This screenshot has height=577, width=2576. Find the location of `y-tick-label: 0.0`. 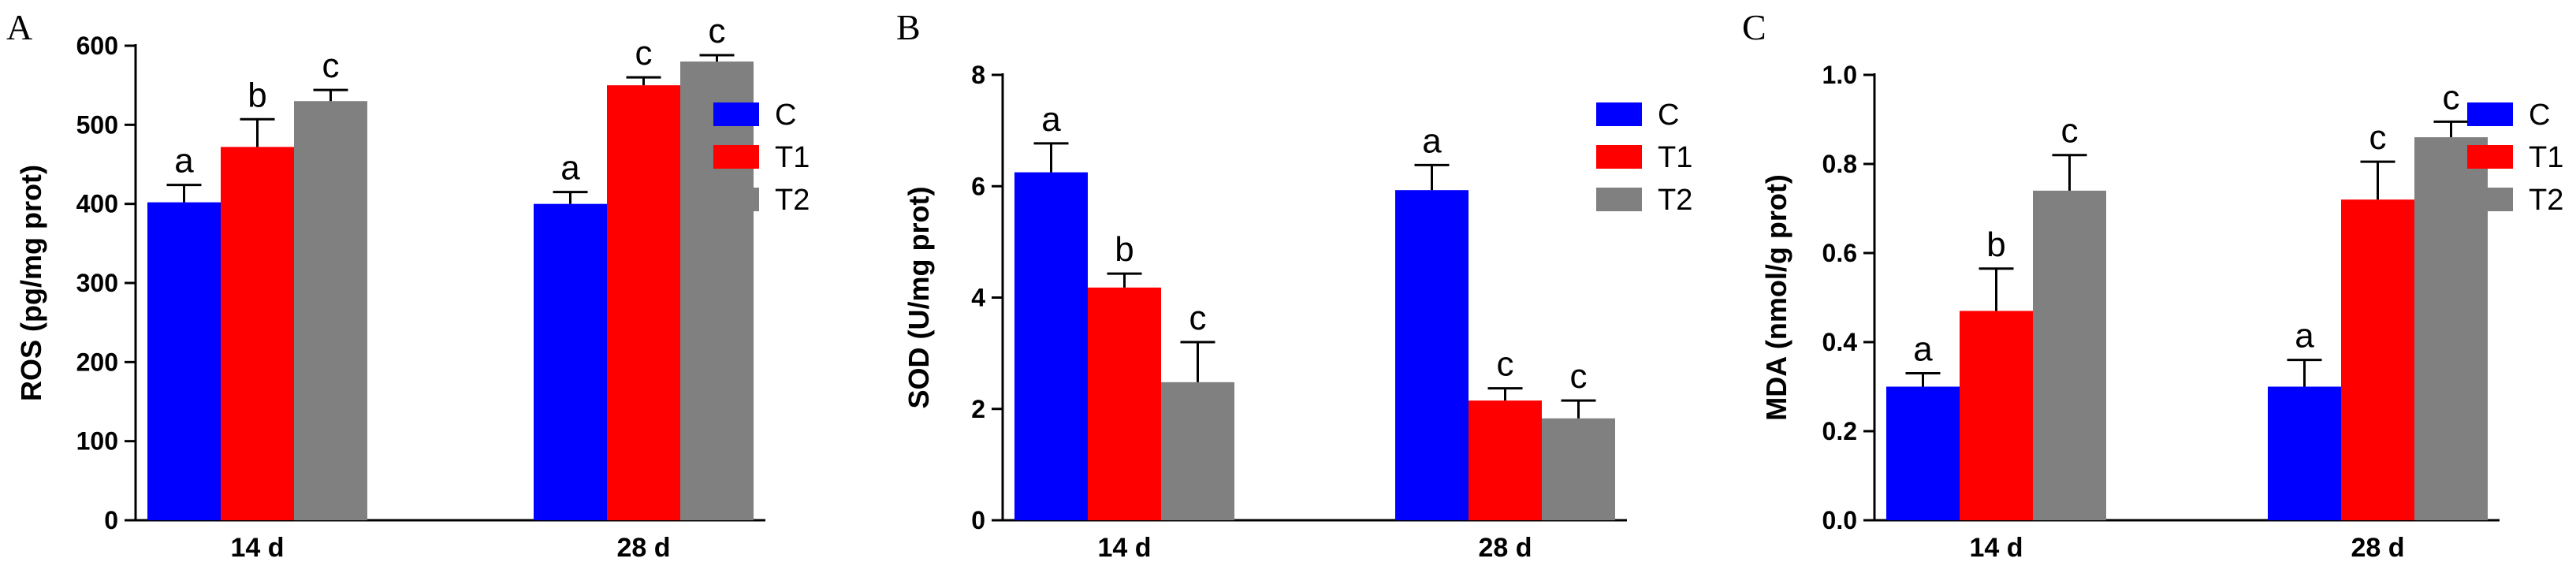

y-tick-label: 0.0 is located at coordinates (1839, 520).